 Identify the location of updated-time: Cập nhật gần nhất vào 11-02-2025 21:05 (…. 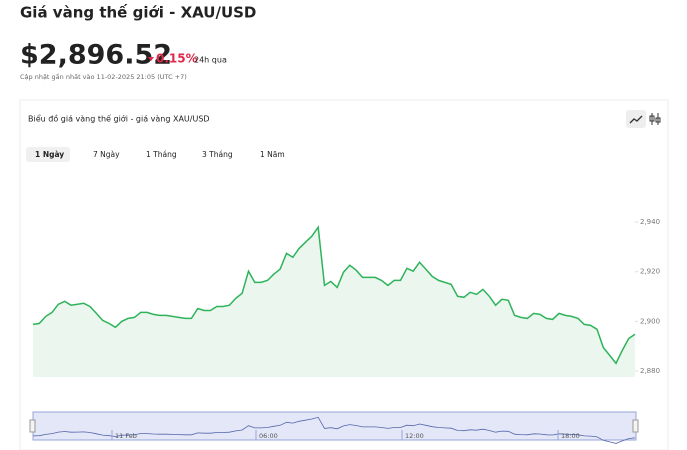
(103, 77).